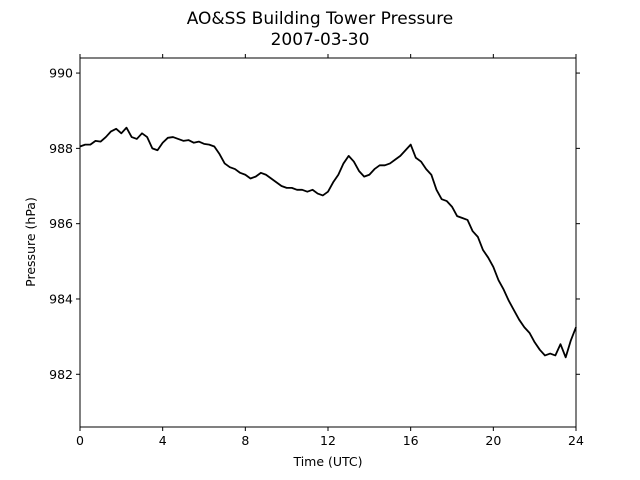 This screenshot has width=640, height=480. What do you see at coordinates (61, 223) in the screenshot?
I see `y-tick-label: 986` at bounding box center [61, 223].